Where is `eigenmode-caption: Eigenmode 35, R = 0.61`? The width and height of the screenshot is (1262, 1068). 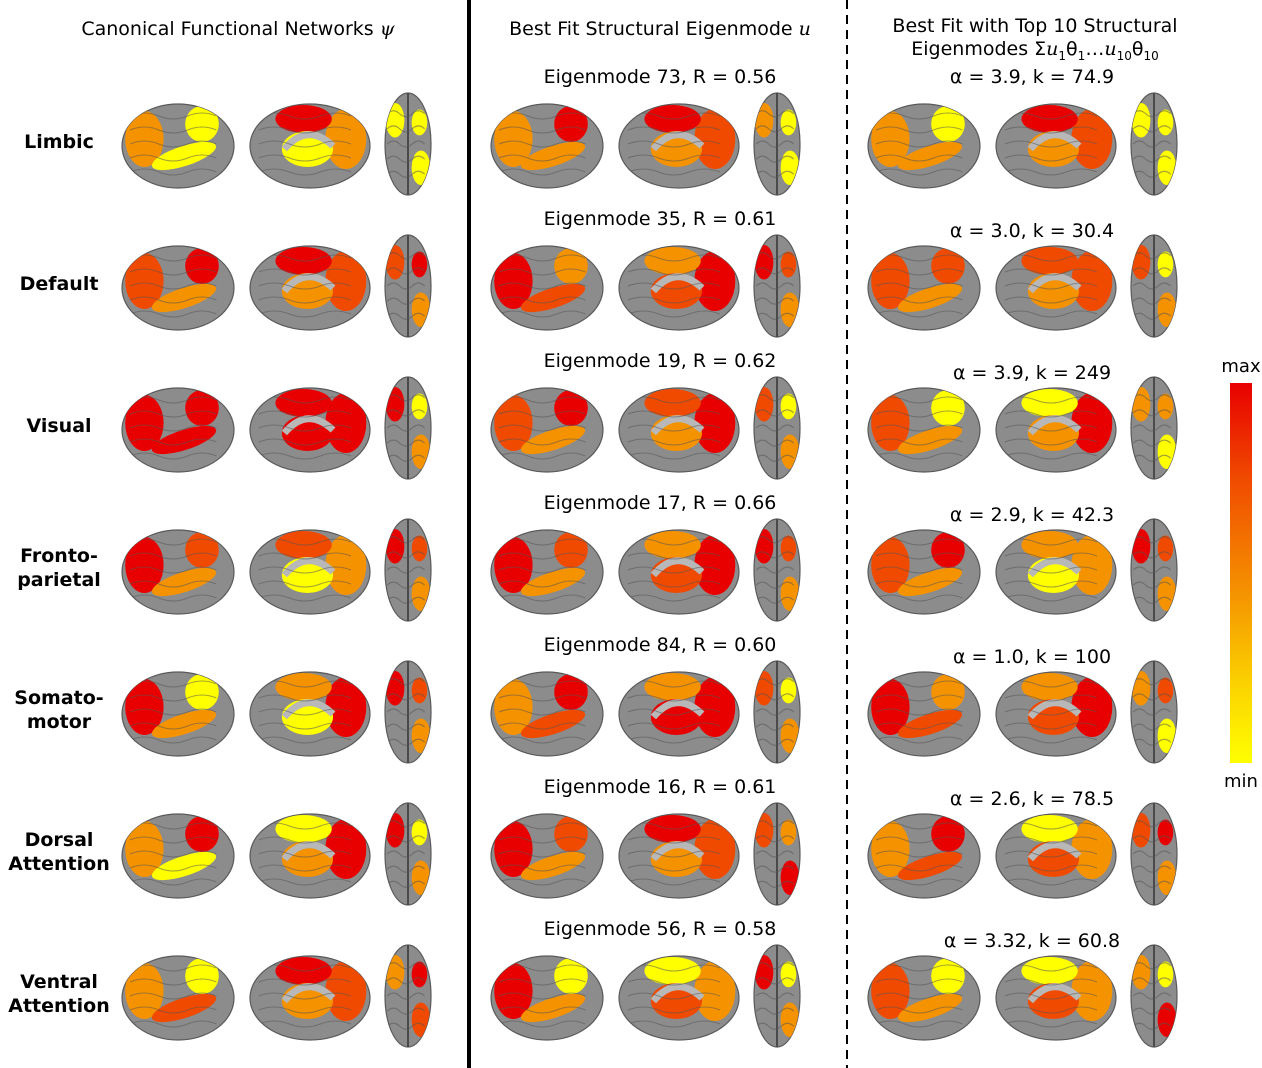 eigenmode-caption: Eigenmode 35, R = 0.61 is located at coordinates (660, 219).